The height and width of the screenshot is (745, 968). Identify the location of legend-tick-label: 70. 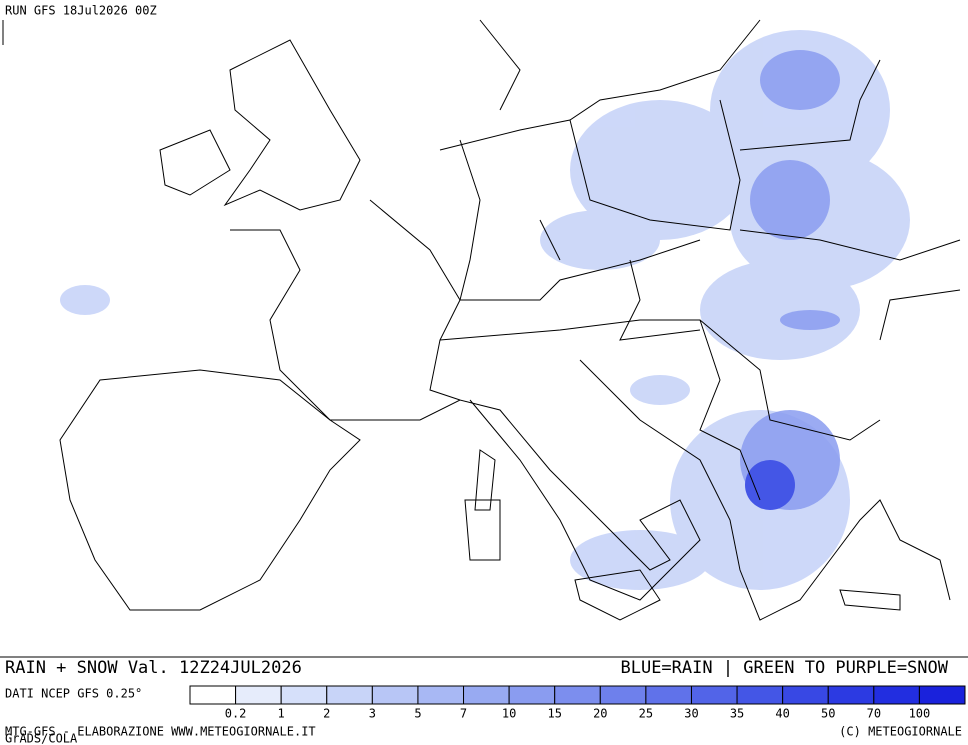
(874, 714).